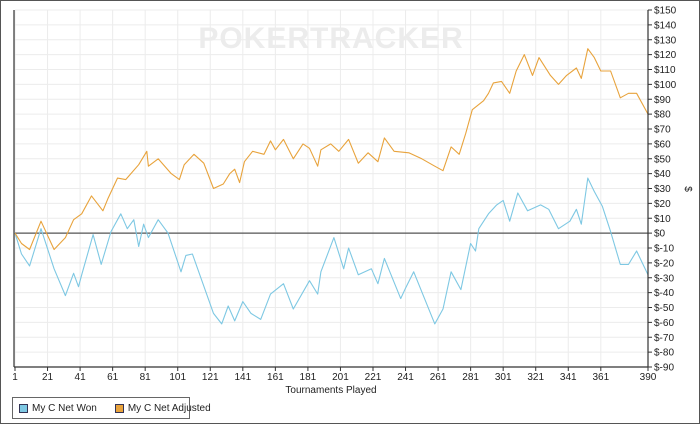 The image size is (700, 424). I want to click on y-tick-label: $120, so click(665, 55).